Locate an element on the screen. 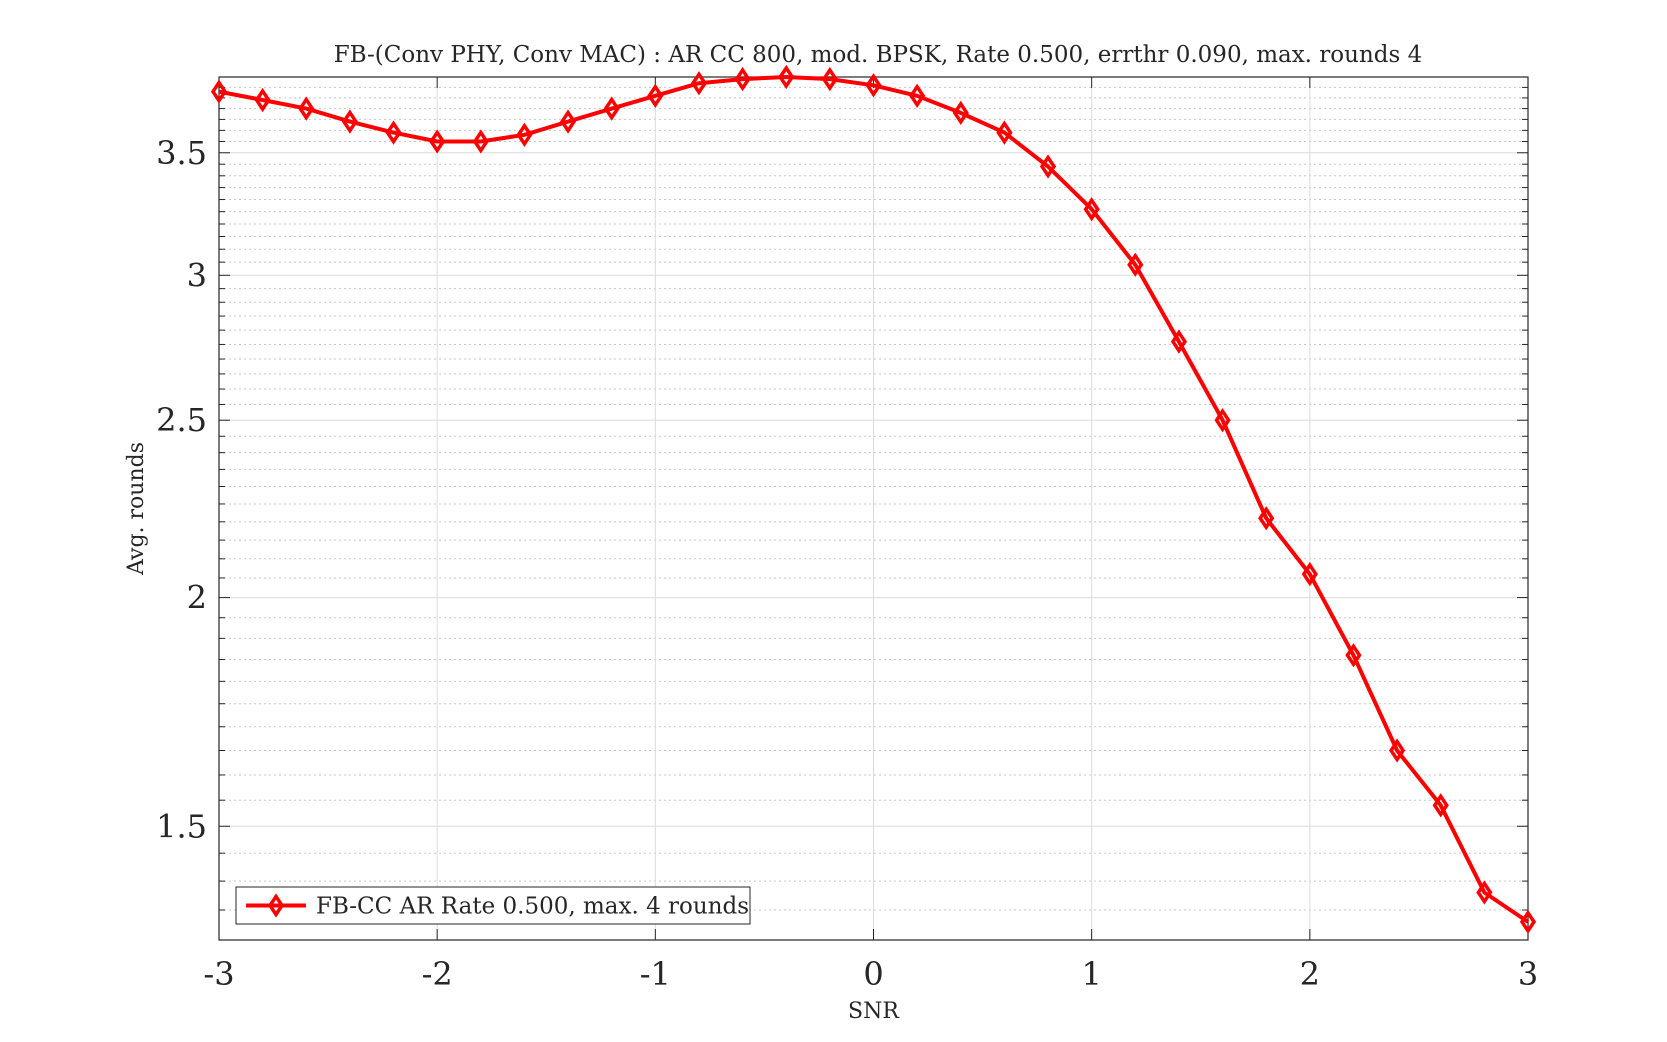 This screenshot has height=1042, width=1667. y-tick-label: 2.5 is located at coordinates (181, 420).